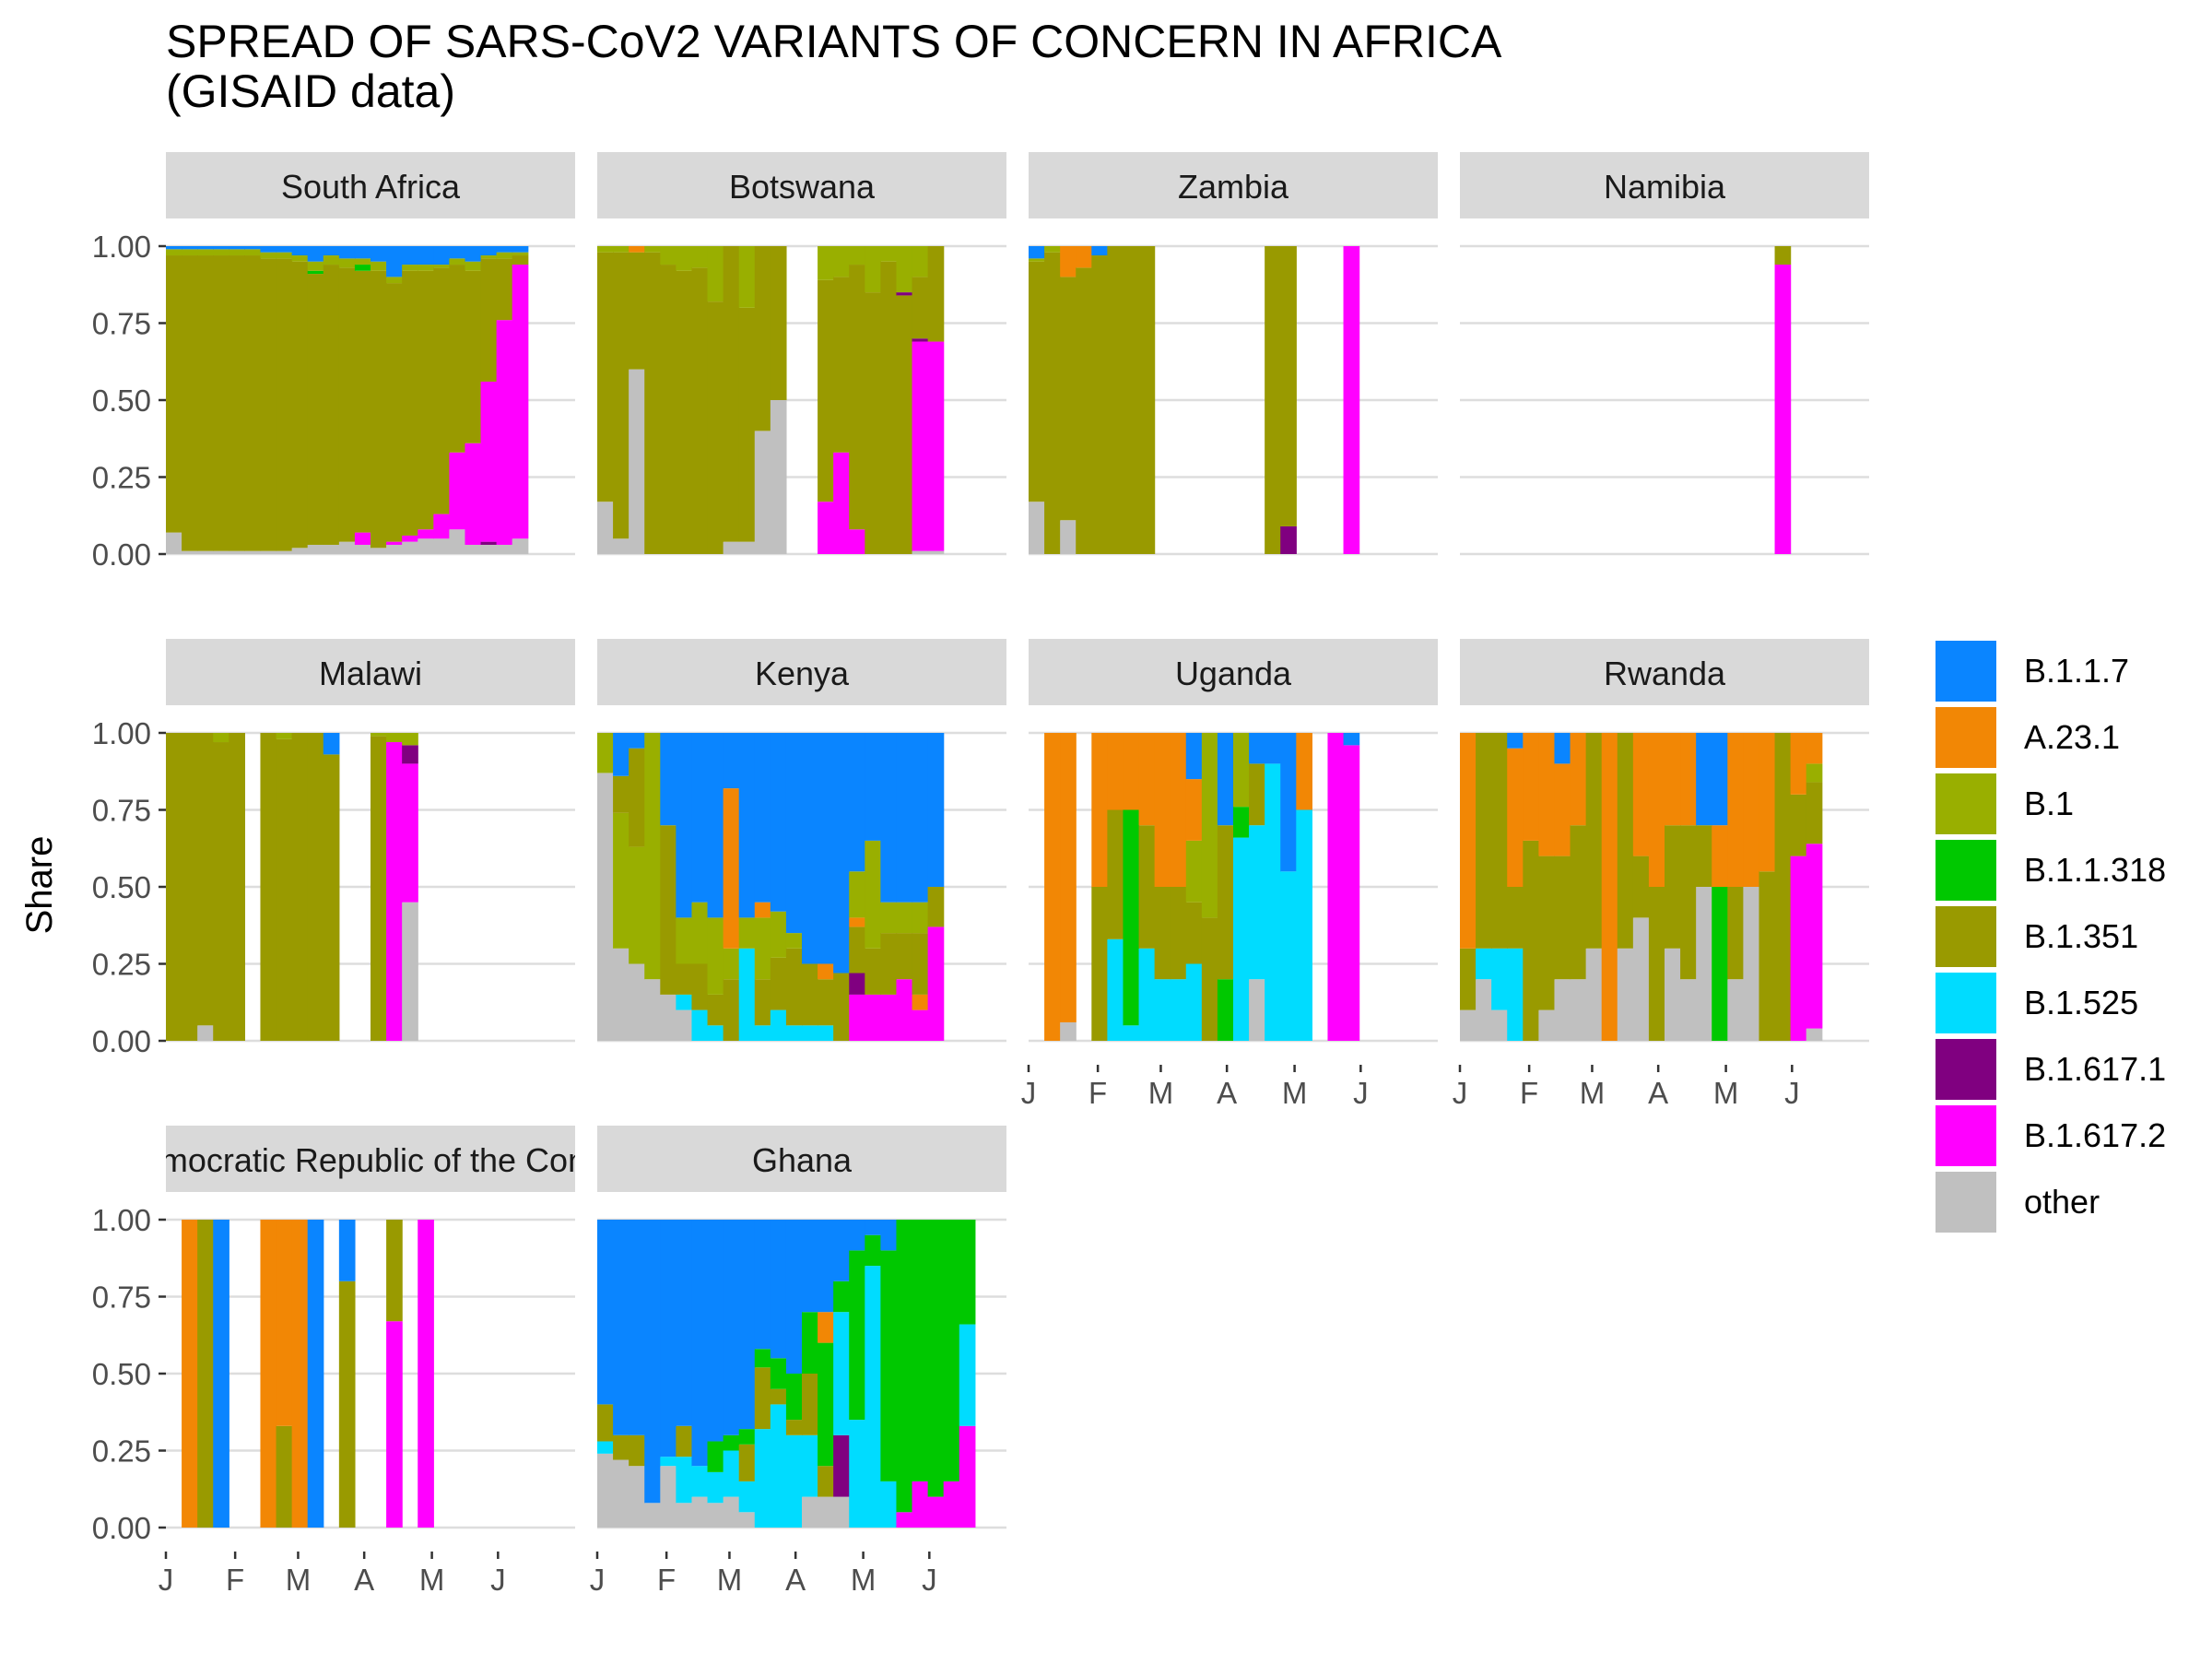  What do you see at coordinates (2049, 803) in the screenshot?
I see `legend-label: B.1` at bounding box center [2049, 803].